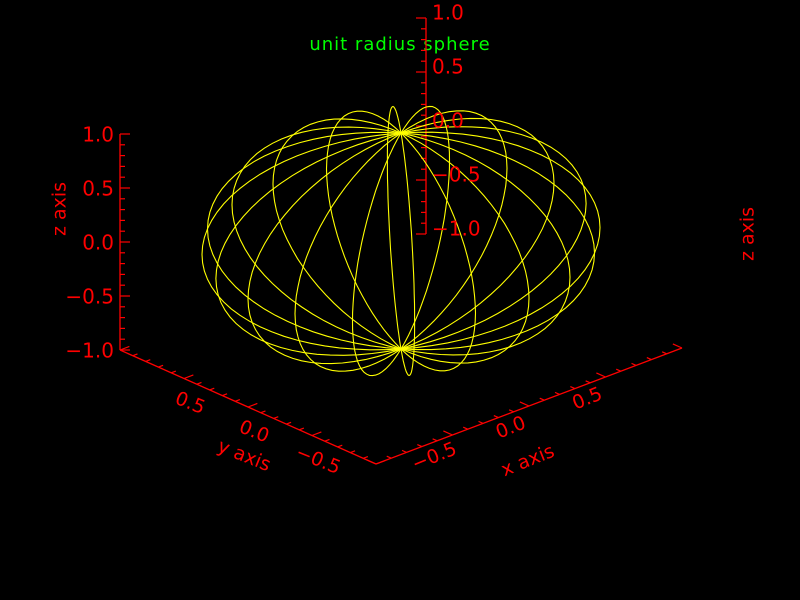  What do you see at coordinates (400, 44) in the screenshot?
I see `chart-title: unit radius sphere` at bounding box center [400, 44].